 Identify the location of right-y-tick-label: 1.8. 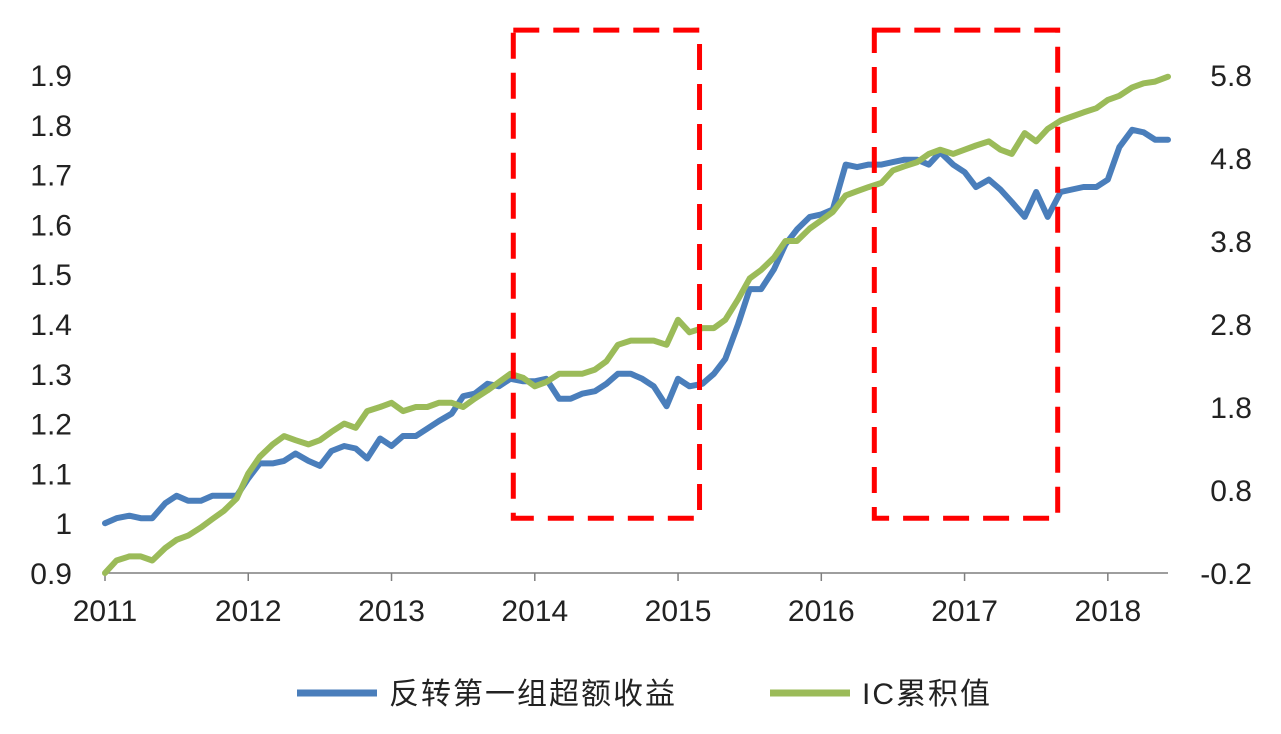
(1231, 408).